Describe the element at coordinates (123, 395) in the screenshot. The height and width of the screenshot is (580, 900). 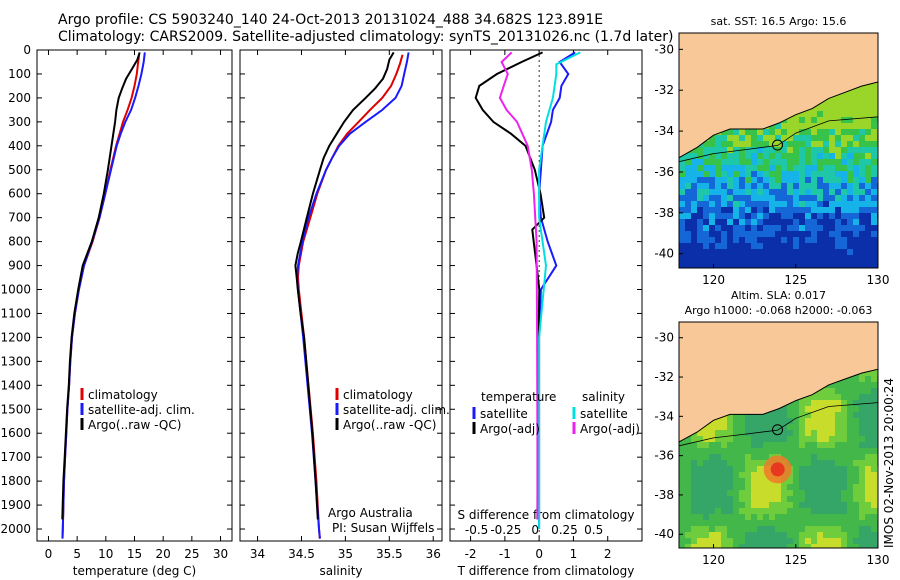
I see `legend-label: climatology` at that location.